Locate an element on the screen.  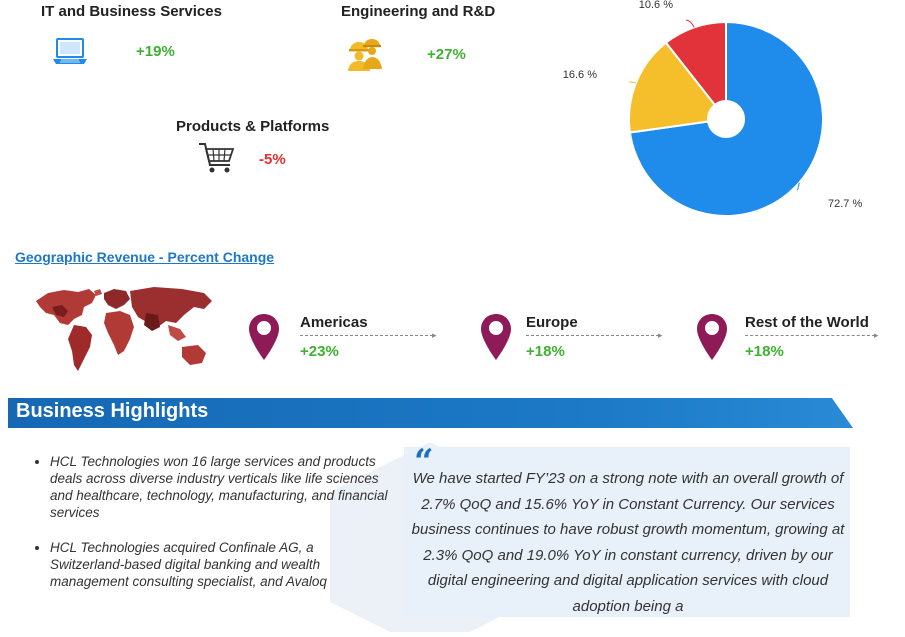
segment-change-it-business: +19% is located at coordinates (155, 51).